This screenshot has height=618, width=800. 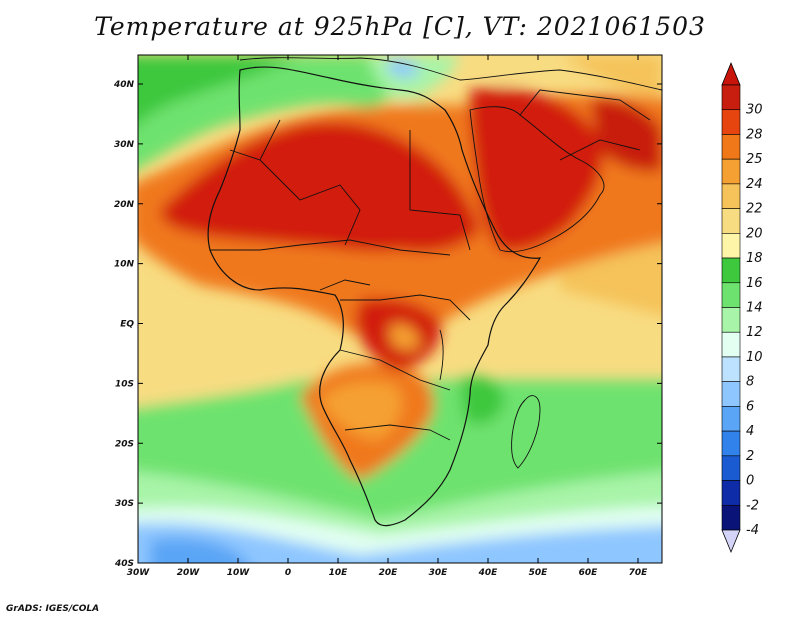 I want to click on lat-label: 40S, so click(x=124, y=564).